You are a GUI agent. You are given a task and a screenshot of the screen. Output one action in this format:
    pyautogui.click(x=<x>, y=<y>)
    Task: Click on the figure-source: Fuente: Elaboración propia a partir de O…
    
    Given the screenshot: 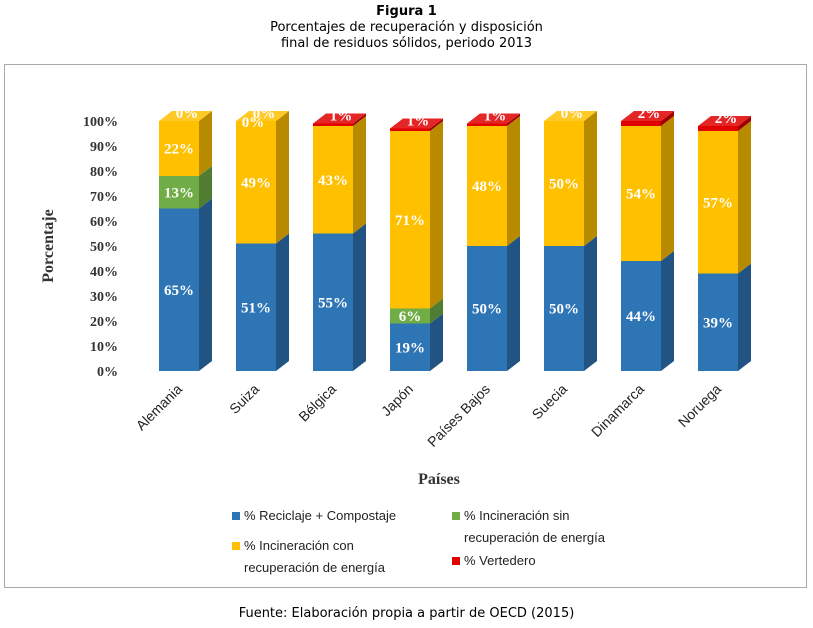 What is the action you would take?
    pyautogui.click(x=406, y=613)
    